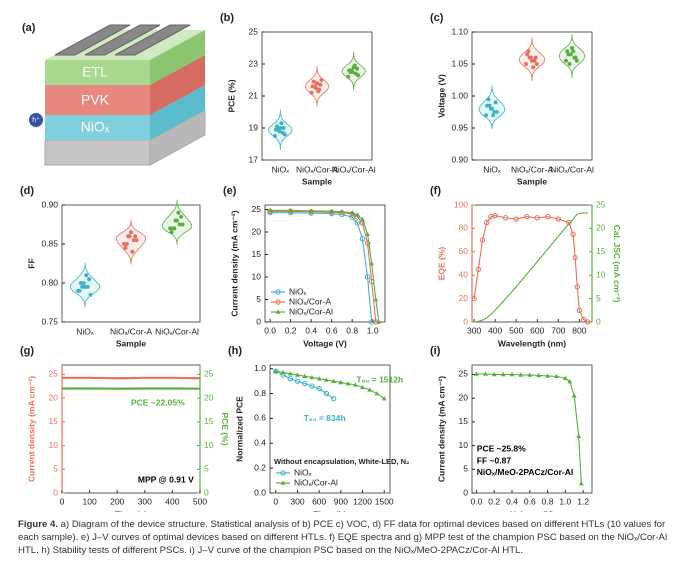  What do you see at coordinates (572, 56) in the screenshot?
I see `violin-outline` at bounding box center [572, 56].